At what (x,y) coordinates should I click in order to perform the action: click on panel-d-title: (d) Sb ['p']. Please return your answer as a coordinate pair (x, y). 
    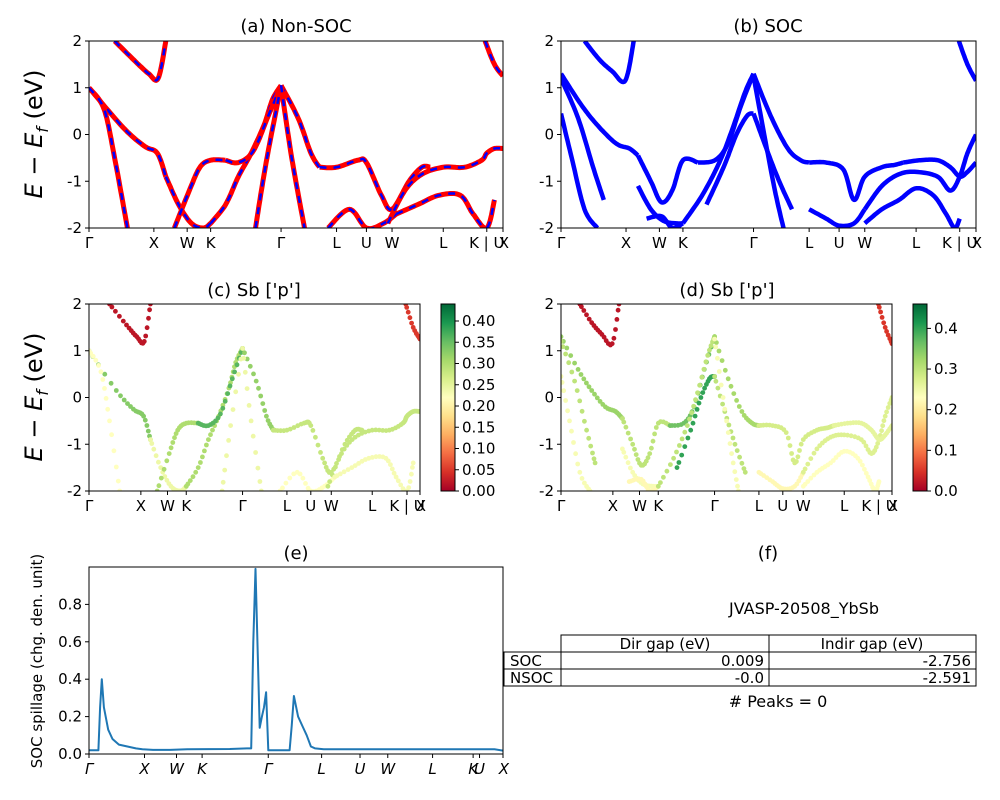
    Looking at the image, I should click on (726, 290).